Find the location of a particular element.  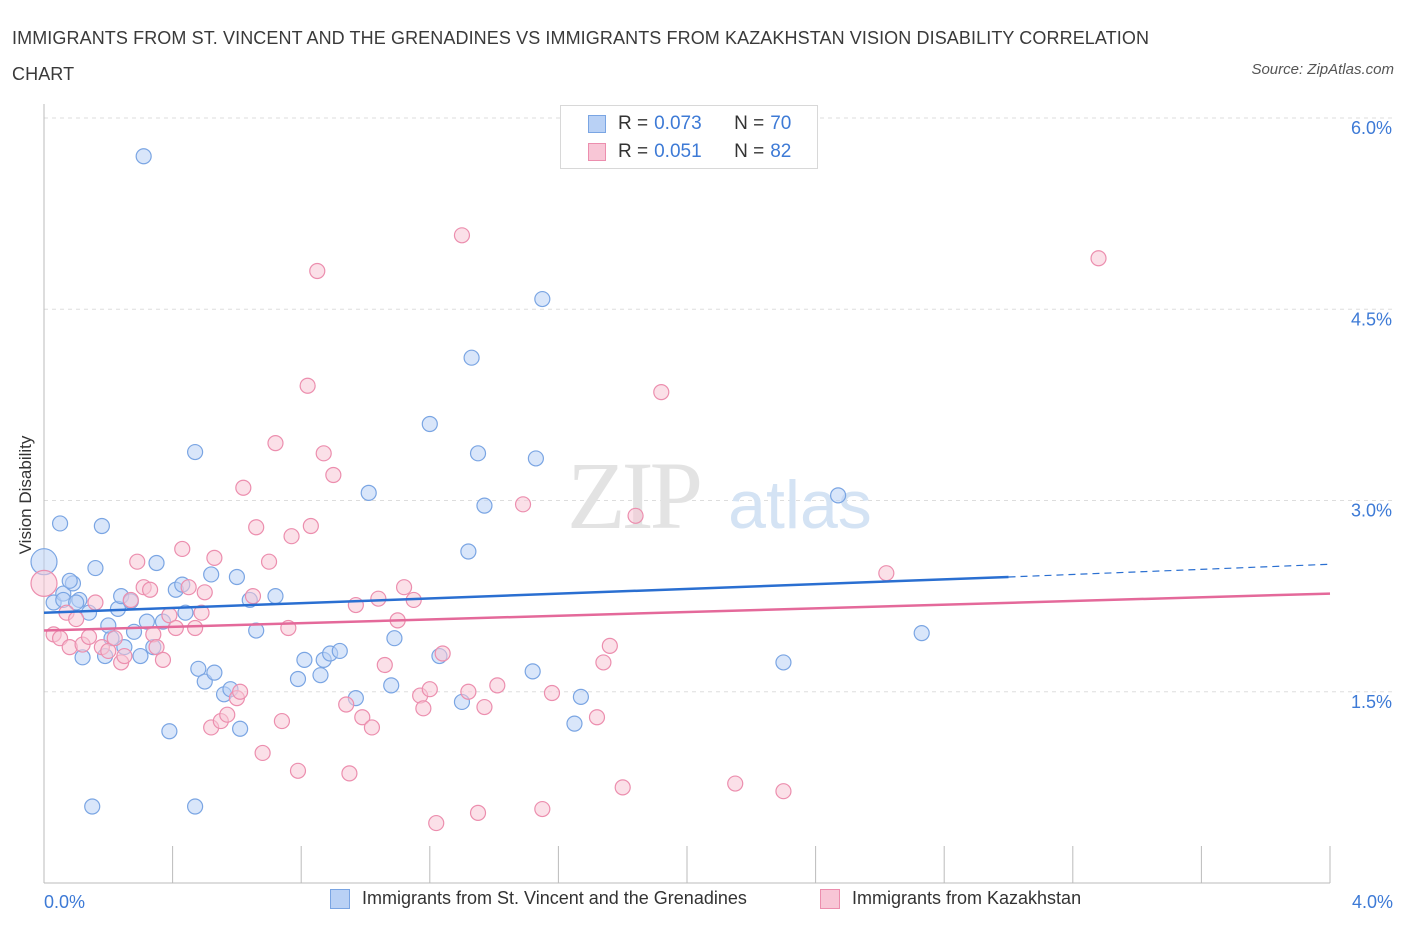

legend-r-value: 0.051 is located at coordinates (678, 151).